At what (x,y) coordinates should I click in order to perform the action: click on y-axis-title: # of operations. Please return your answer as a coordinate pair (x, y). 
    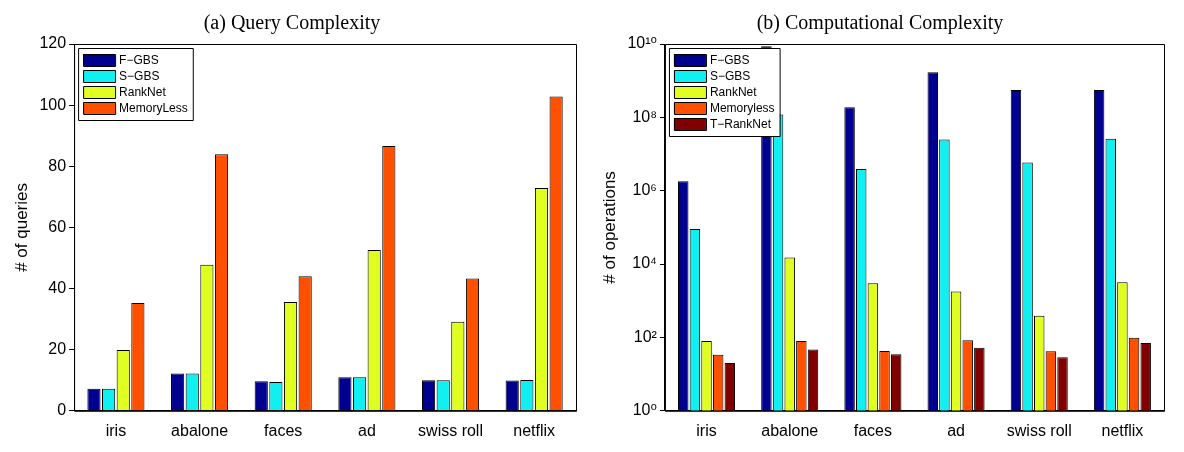
    Looking at the image, I should click on (609, 227).